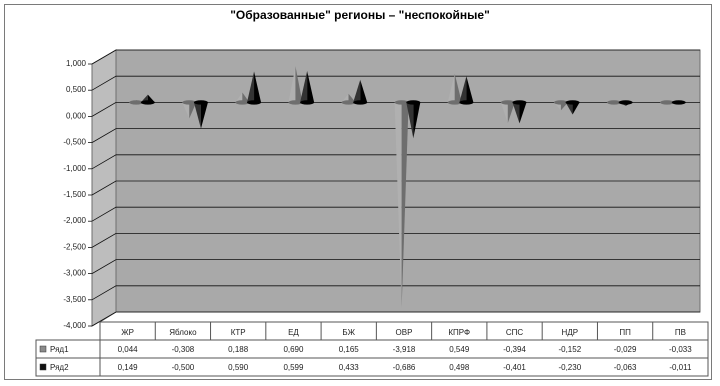 The height and width of the screenshot is (386, 720). What do you see at coordinates (183, 367) in the screenshot?
I see `data-label: -0,500` at bounding box center [183, 367].